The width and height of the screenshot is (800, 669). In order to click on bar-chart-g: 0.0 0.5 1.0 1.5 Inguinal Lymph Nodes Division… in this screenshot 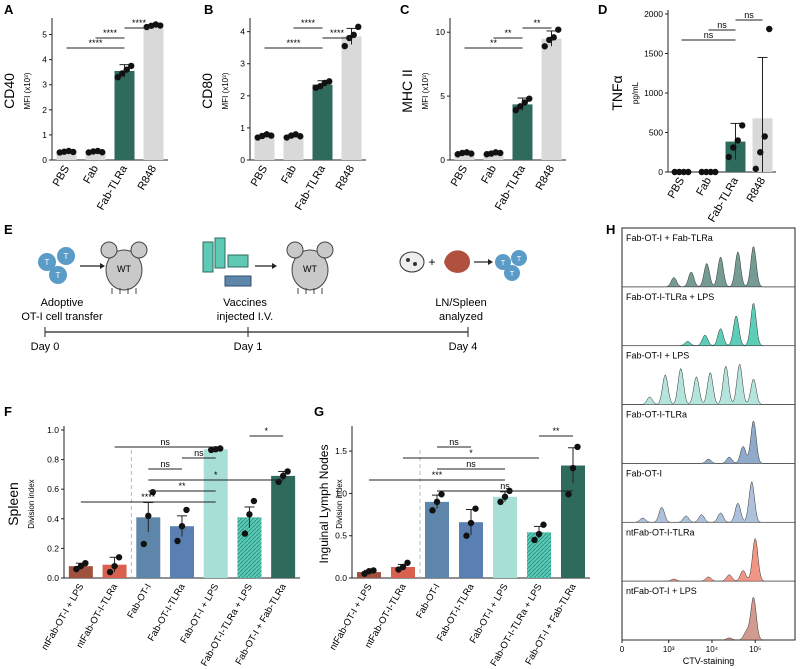, I will do `click(453, 547)`.